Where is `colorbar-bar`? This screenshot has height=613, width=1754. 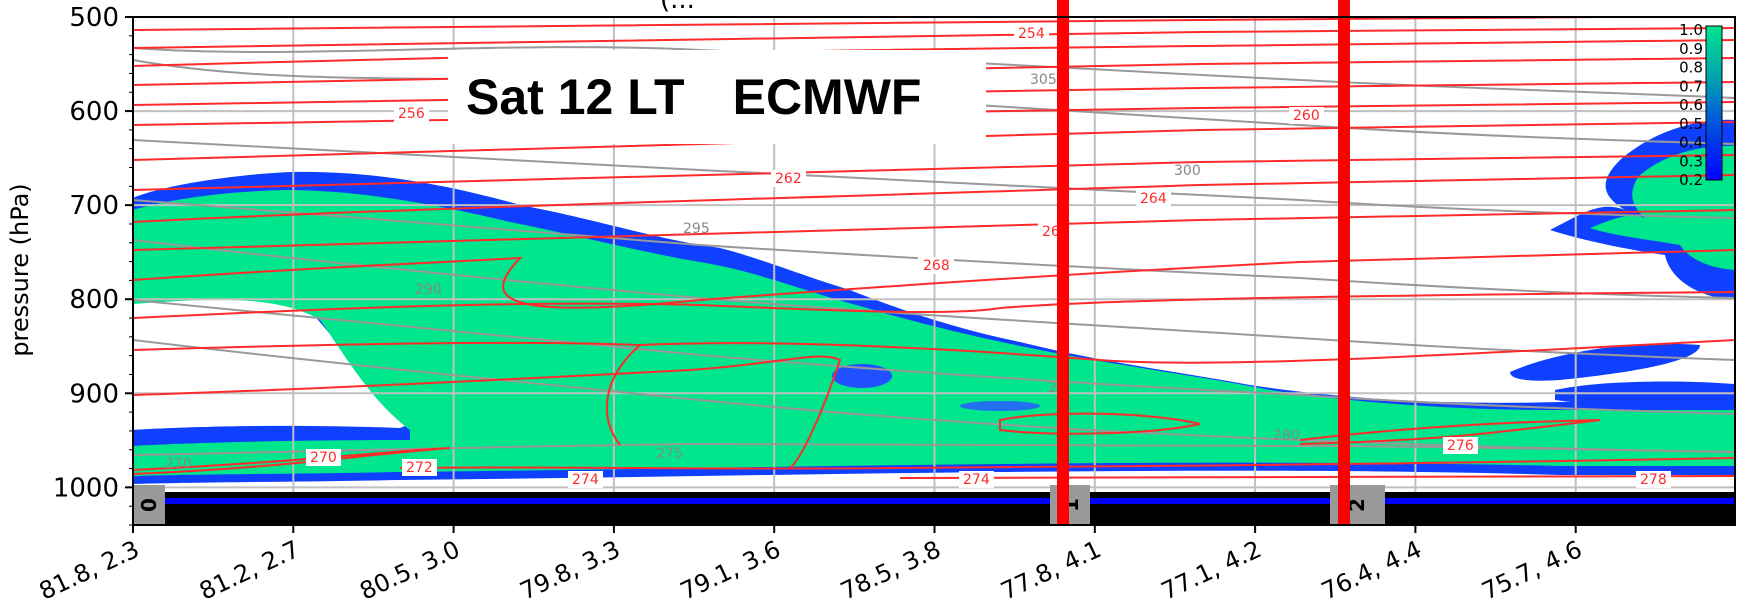 colorbar-bar is located at coordinates (1714, 103).